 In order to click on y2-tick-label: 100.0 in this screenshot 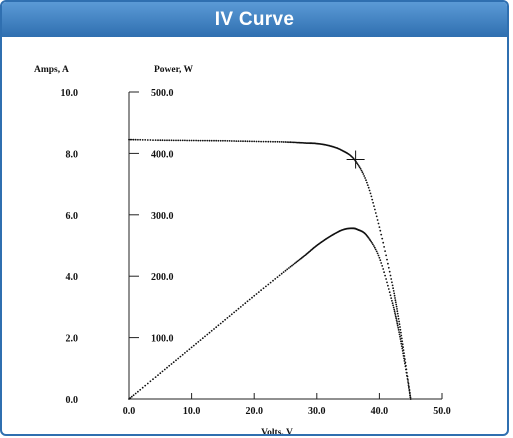, I will do `click(162, 339)`.